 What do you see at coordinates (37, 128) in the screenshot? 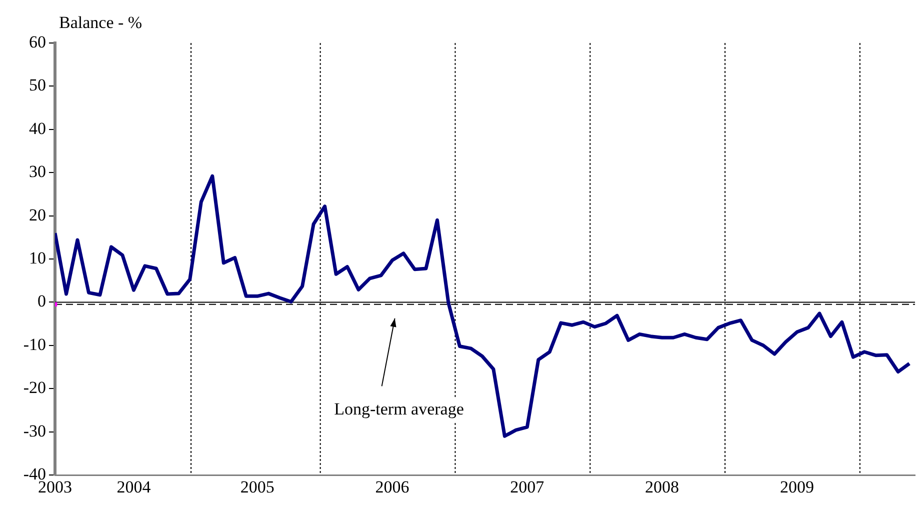
I see `y-tick-label: 40` at bounding box center [37, 128].